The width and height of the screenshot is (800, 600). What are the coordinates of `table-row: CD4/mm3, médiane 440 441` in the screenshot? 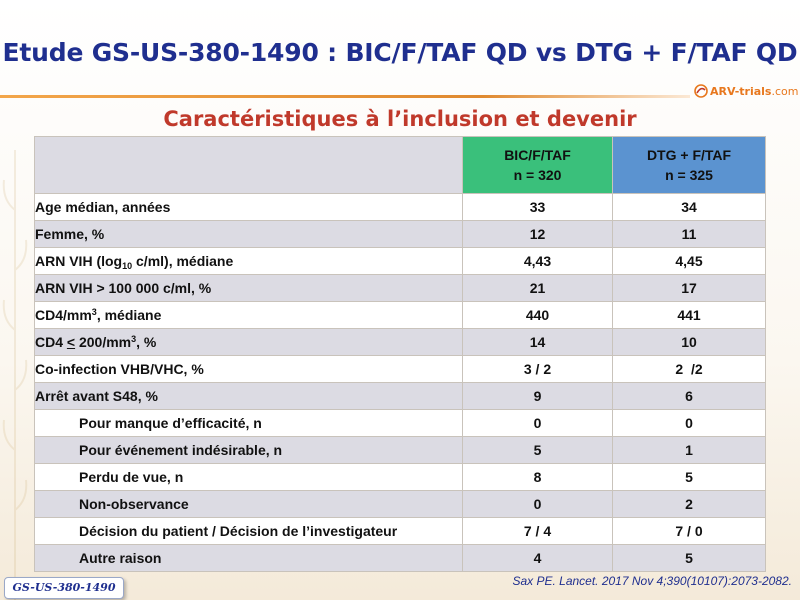 It's located at (400, 315).